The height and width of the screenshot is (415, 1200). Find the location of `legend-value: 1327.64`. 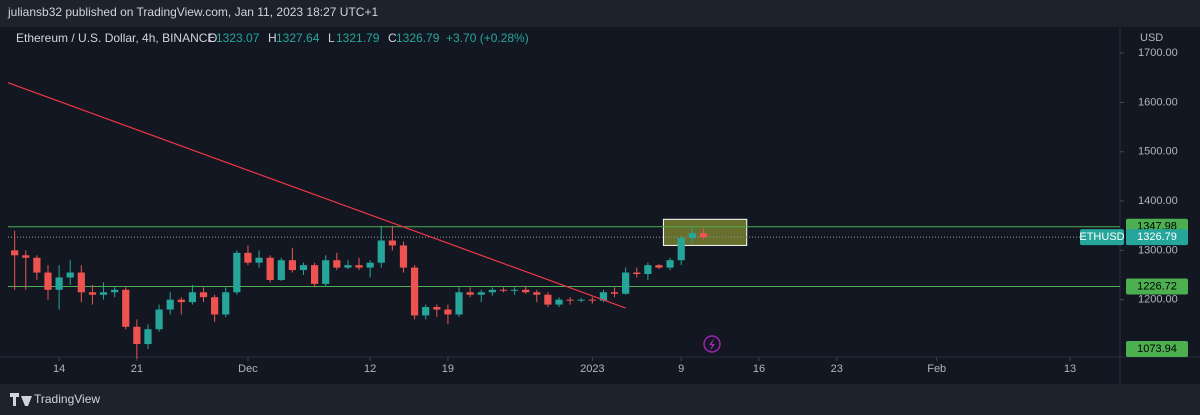

legend-value: 1327.64 is located at coordinates (298, 38).